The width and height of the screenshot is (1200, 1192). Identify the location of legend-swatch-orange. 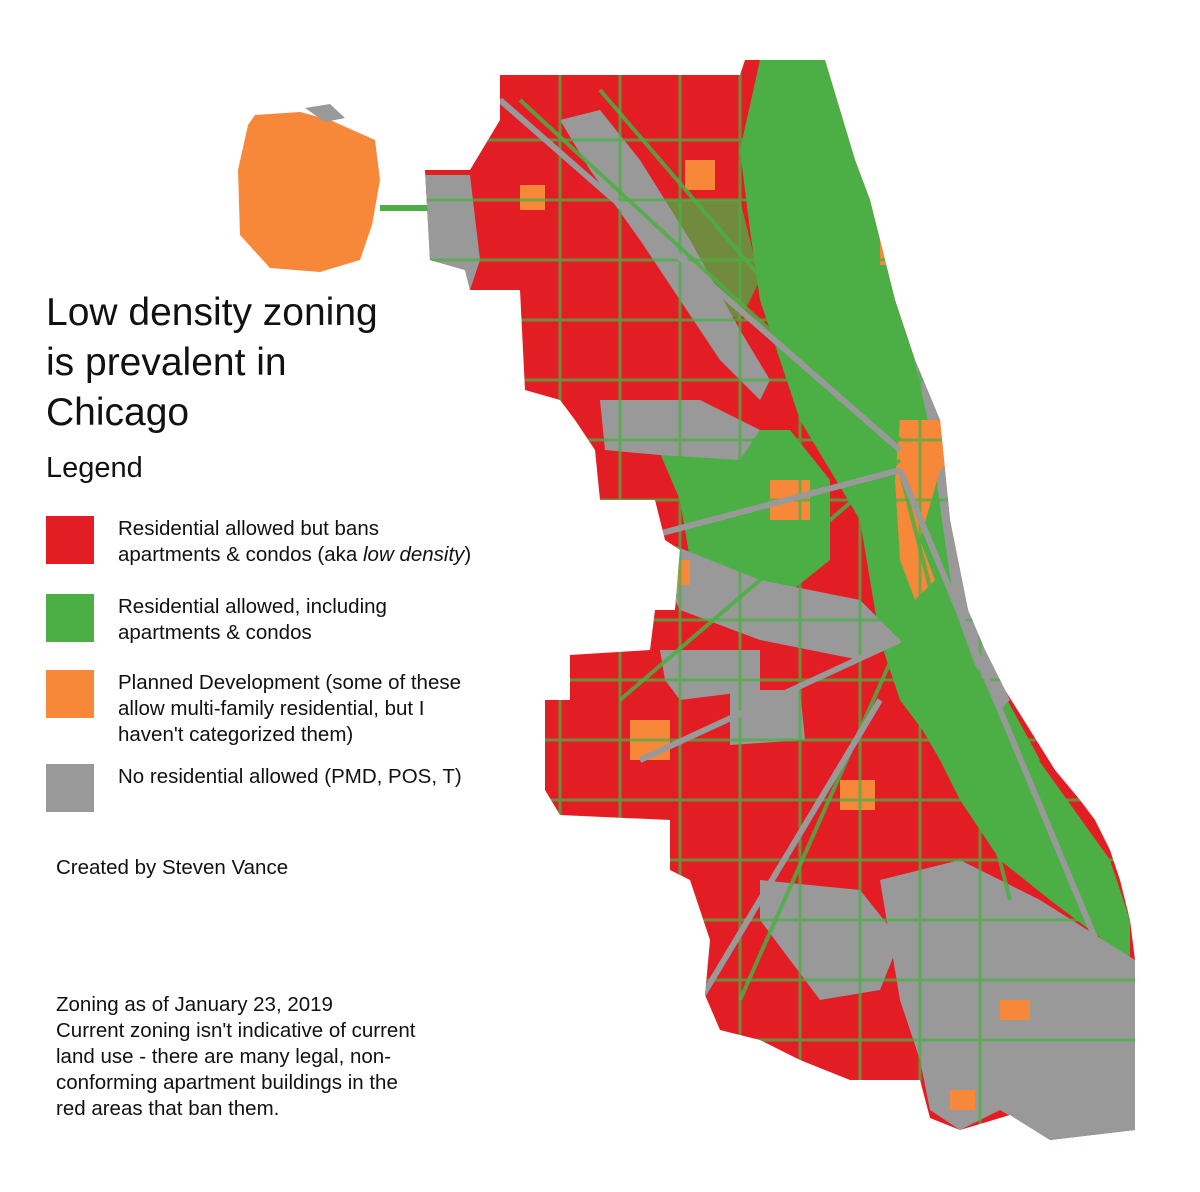
(70, 694).